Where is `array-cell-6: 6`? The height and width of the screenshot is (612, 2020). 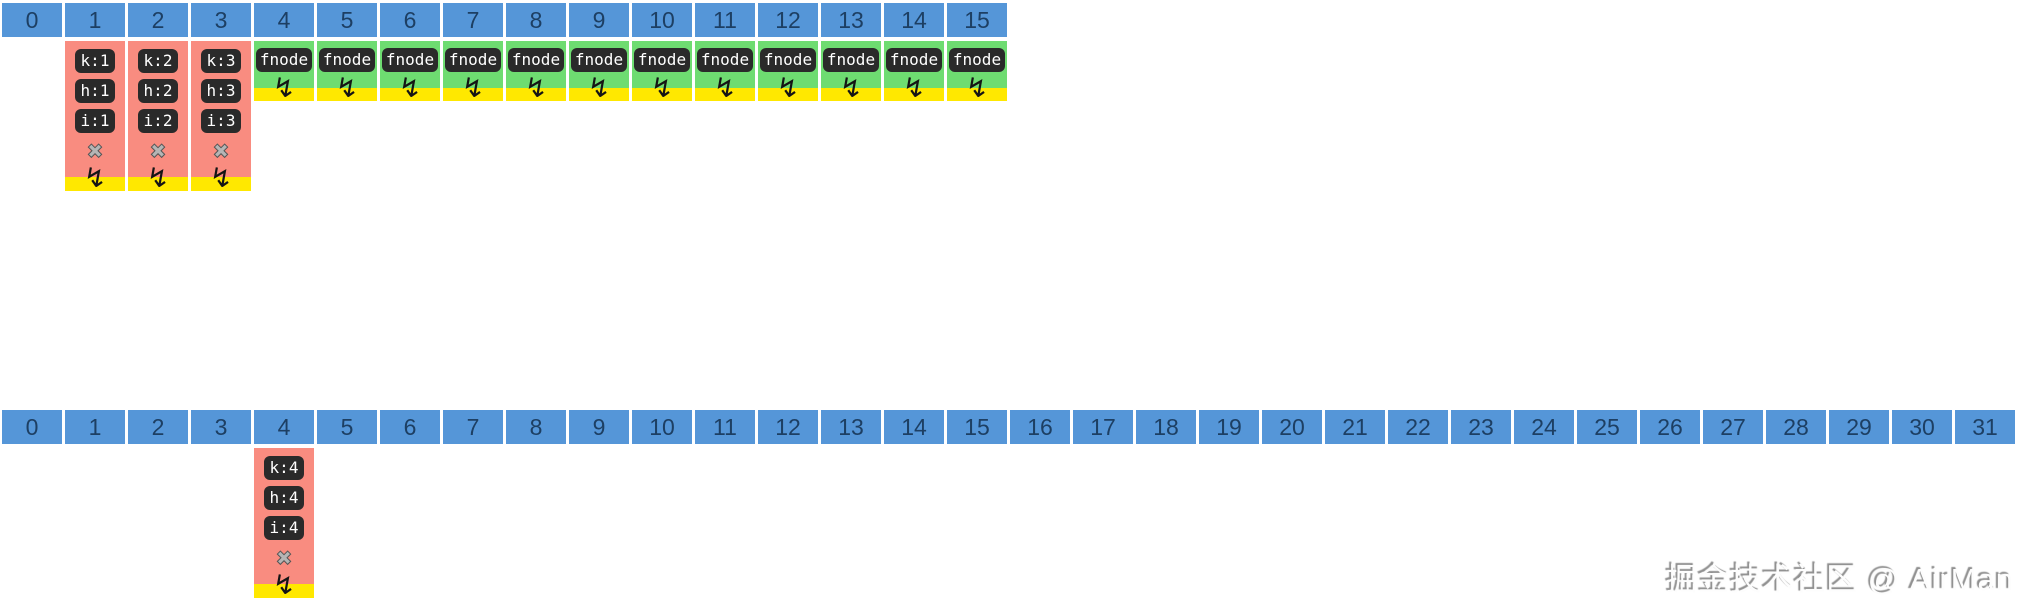
array-cell-6: 6 is located at coordinates (410, 20).